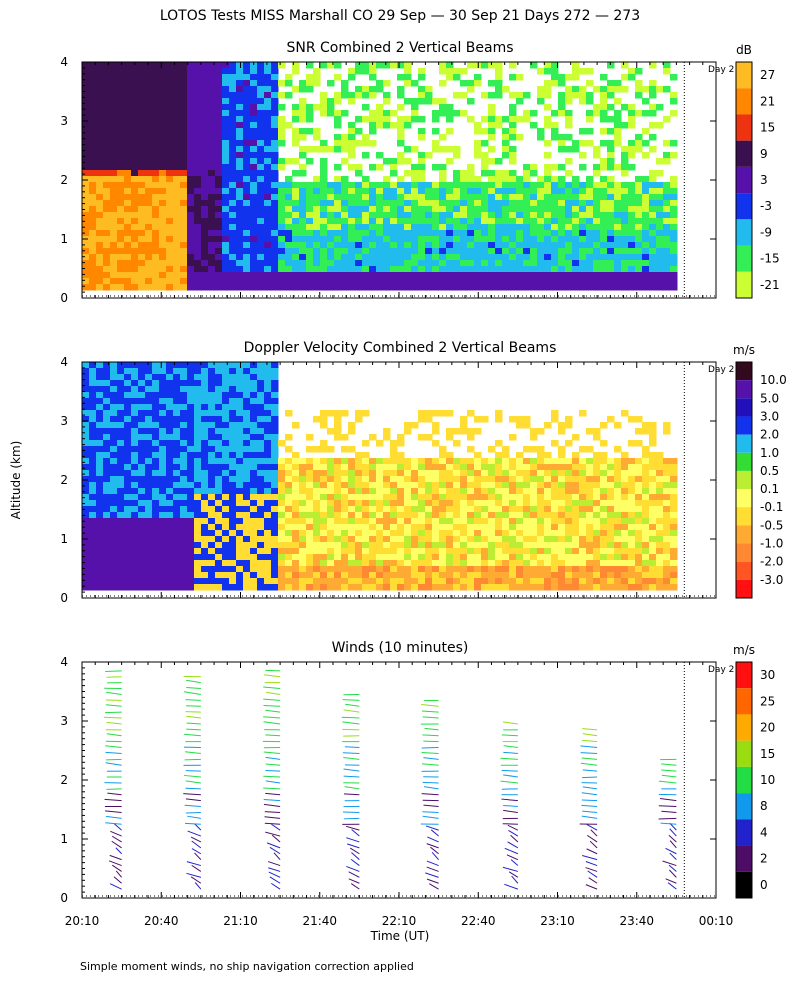 The width and height of the screenshot is (800, 1000). What do you see at coordinates (744, 50) in the screenshot?
I see `snr-colorbar-unit: dB` at bounding box center [744, 50].